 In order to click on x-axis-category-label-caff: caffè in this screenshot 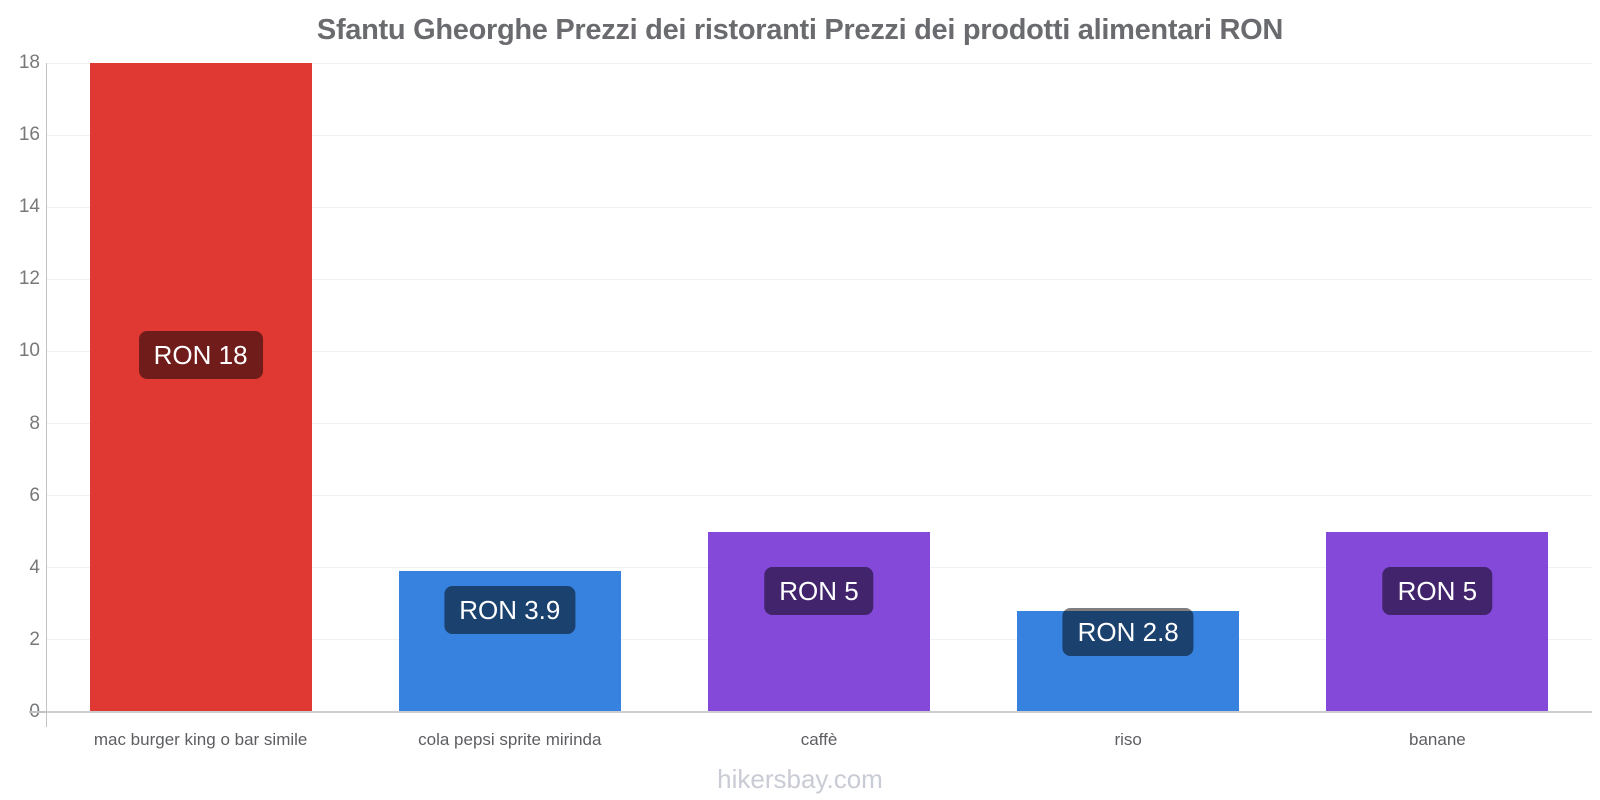, I will do `click(819, 739)`.